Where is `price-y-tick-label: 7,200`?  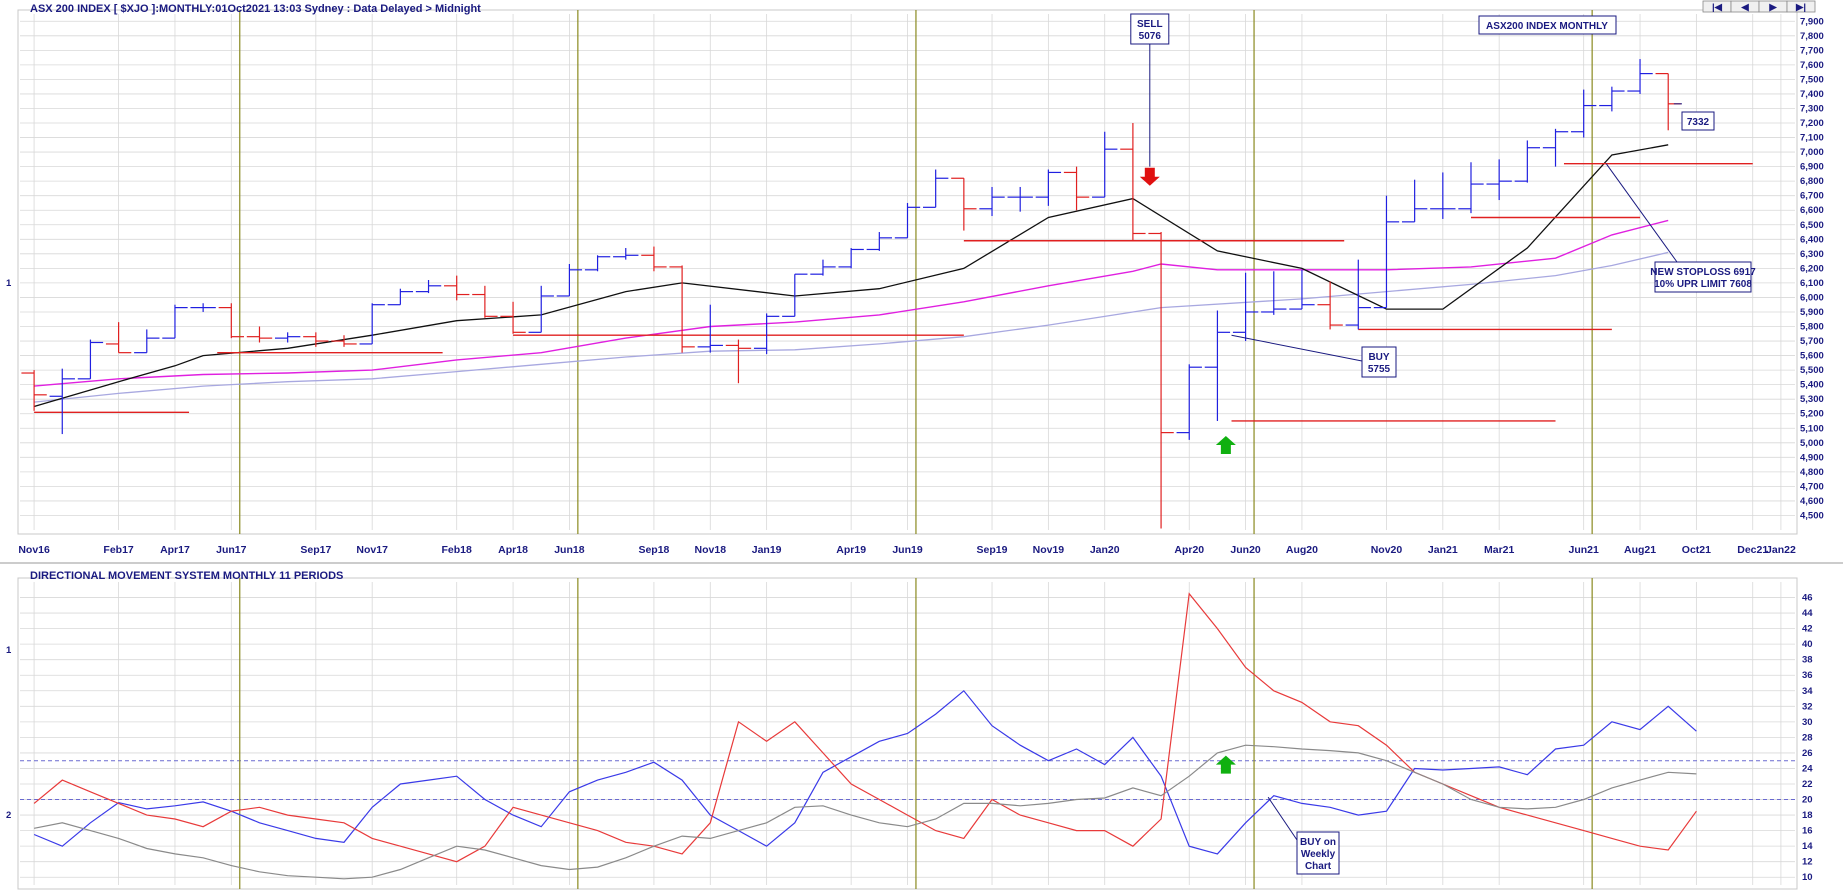 price-y-tick-label: 7,200 is located at coordinates (1812, 123).